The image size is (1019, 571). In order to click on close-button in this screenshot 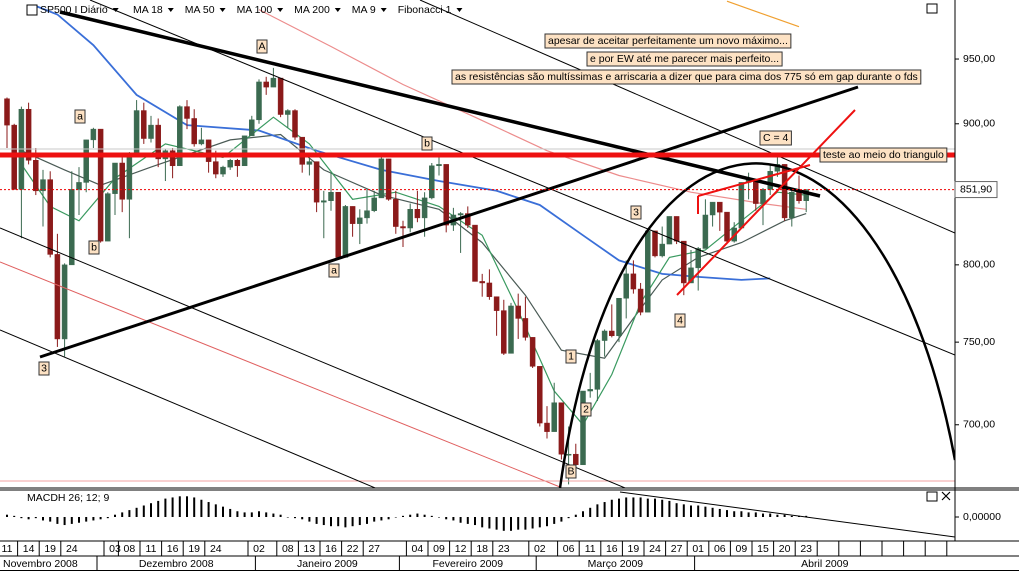, I will do `click(946, 496)`.